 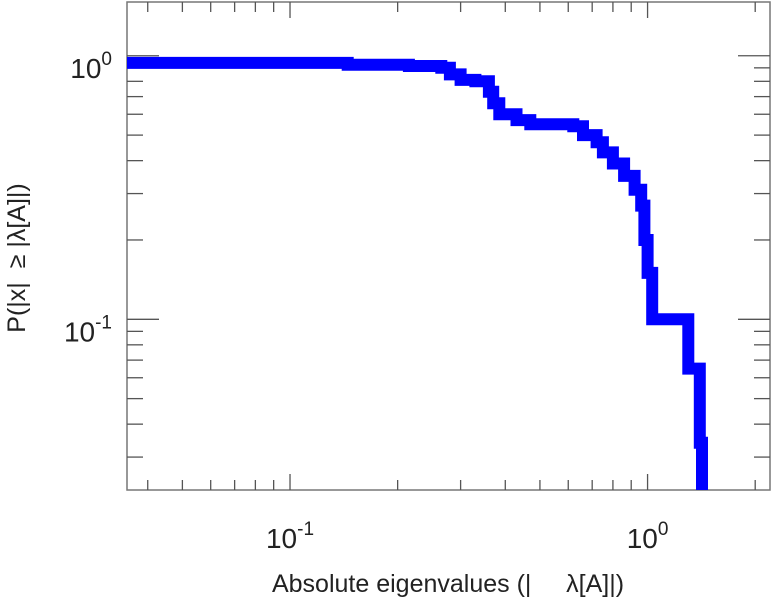 What do you see at coordinates (448, 584) in the screenshot?
I see `x-axis-label: Absolute eigenvalues (| λ[A]|)` at bounding box center [448, 584].